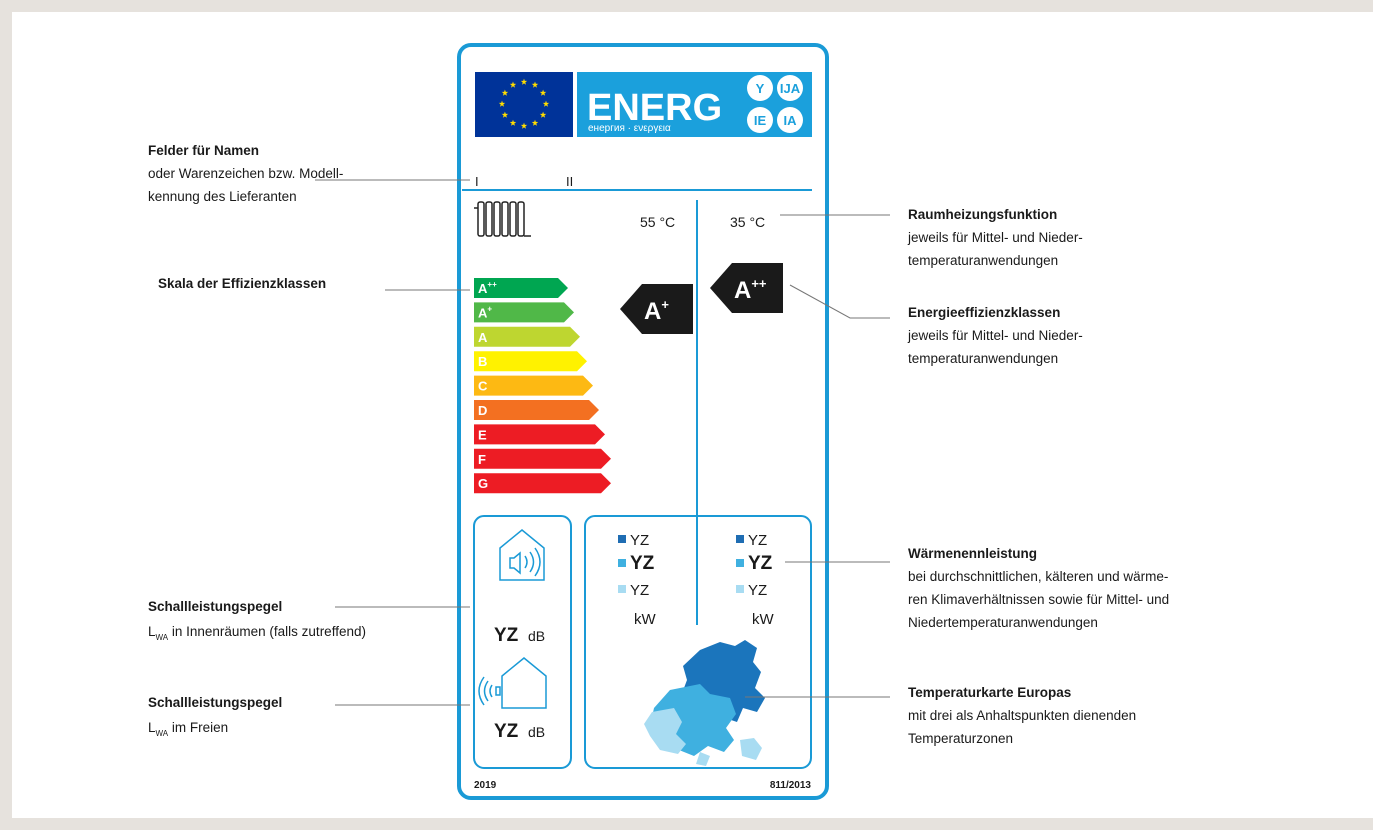 This screenshot has height=830, width=1373. I want to click on class-label: A, so click(483, 337).